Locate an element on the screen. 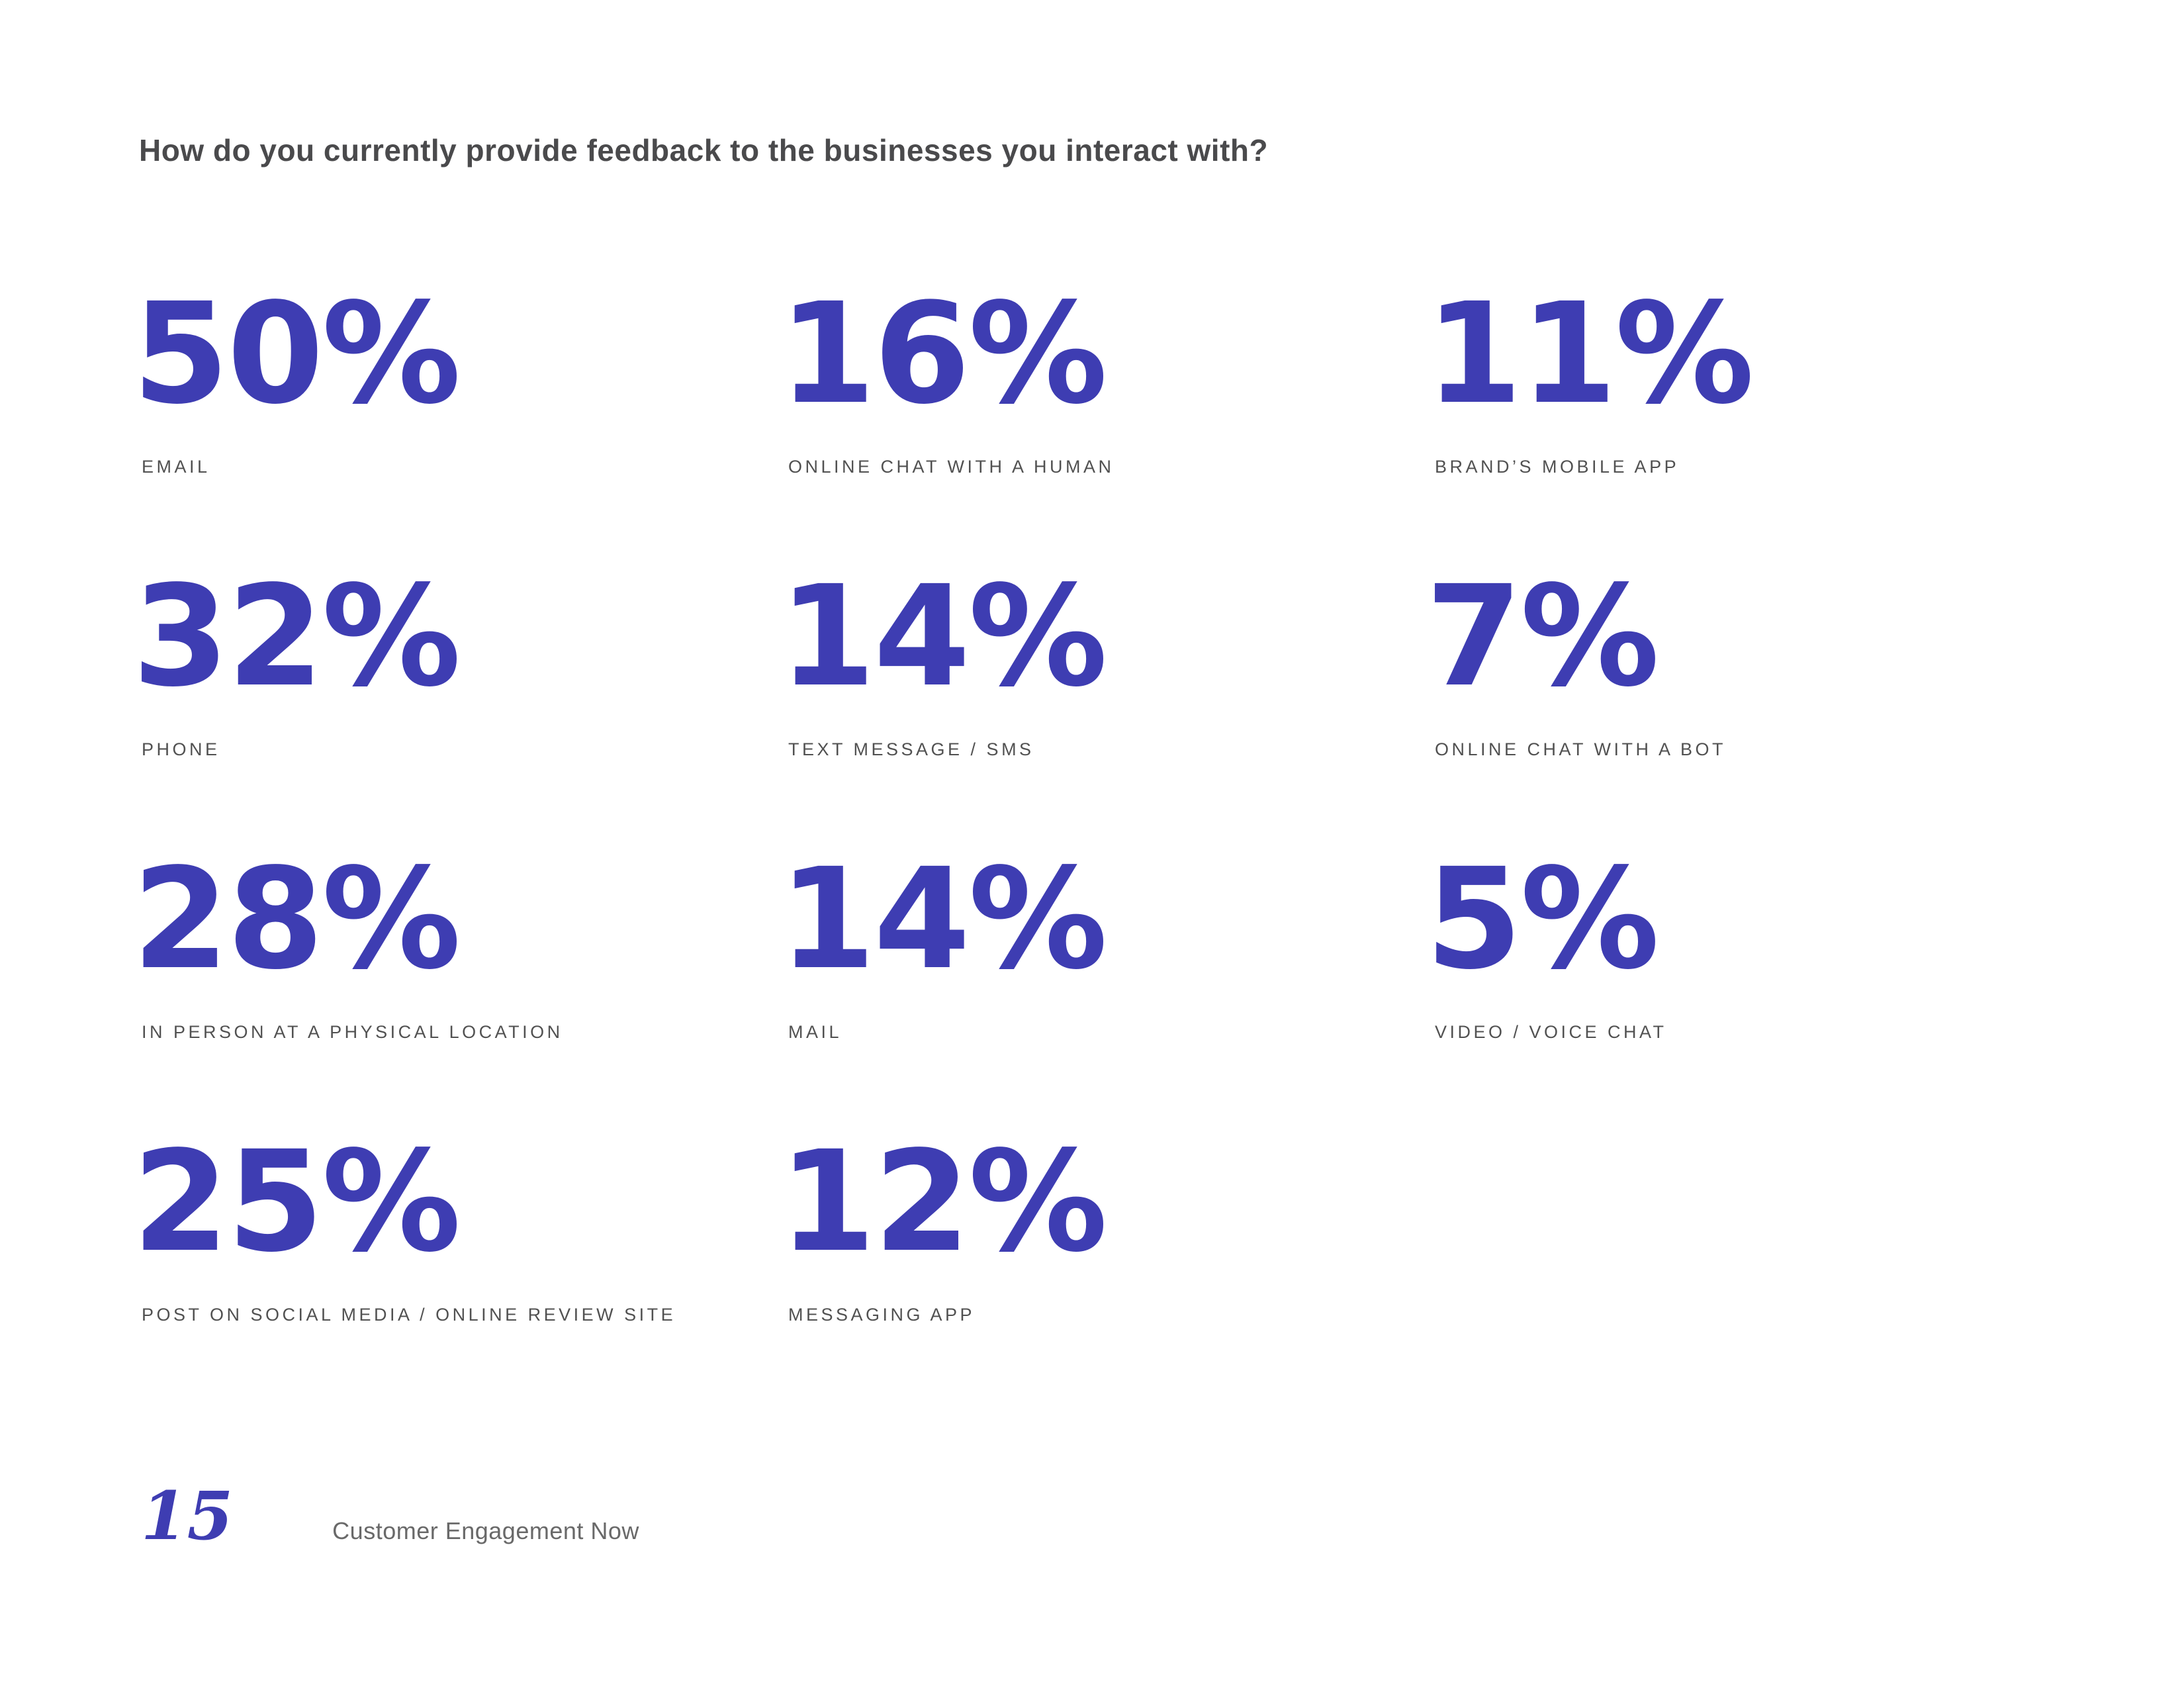  stat-text-message-sms: 14% TEXT MESSAGE / SMS is located at coordinates (1102, 708).